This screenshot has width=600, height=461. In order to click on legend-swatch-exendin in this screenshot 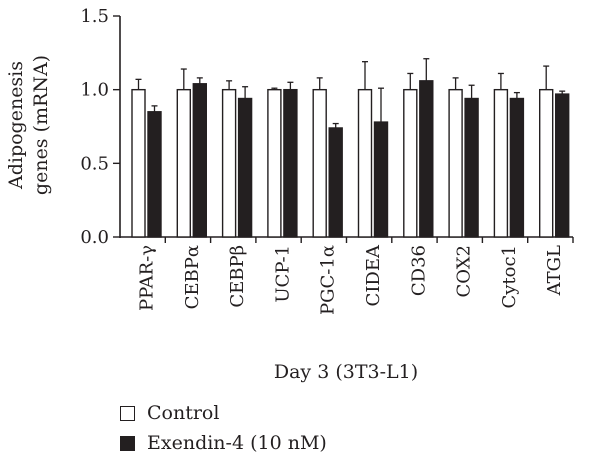, I will do `click(127, 443)`.